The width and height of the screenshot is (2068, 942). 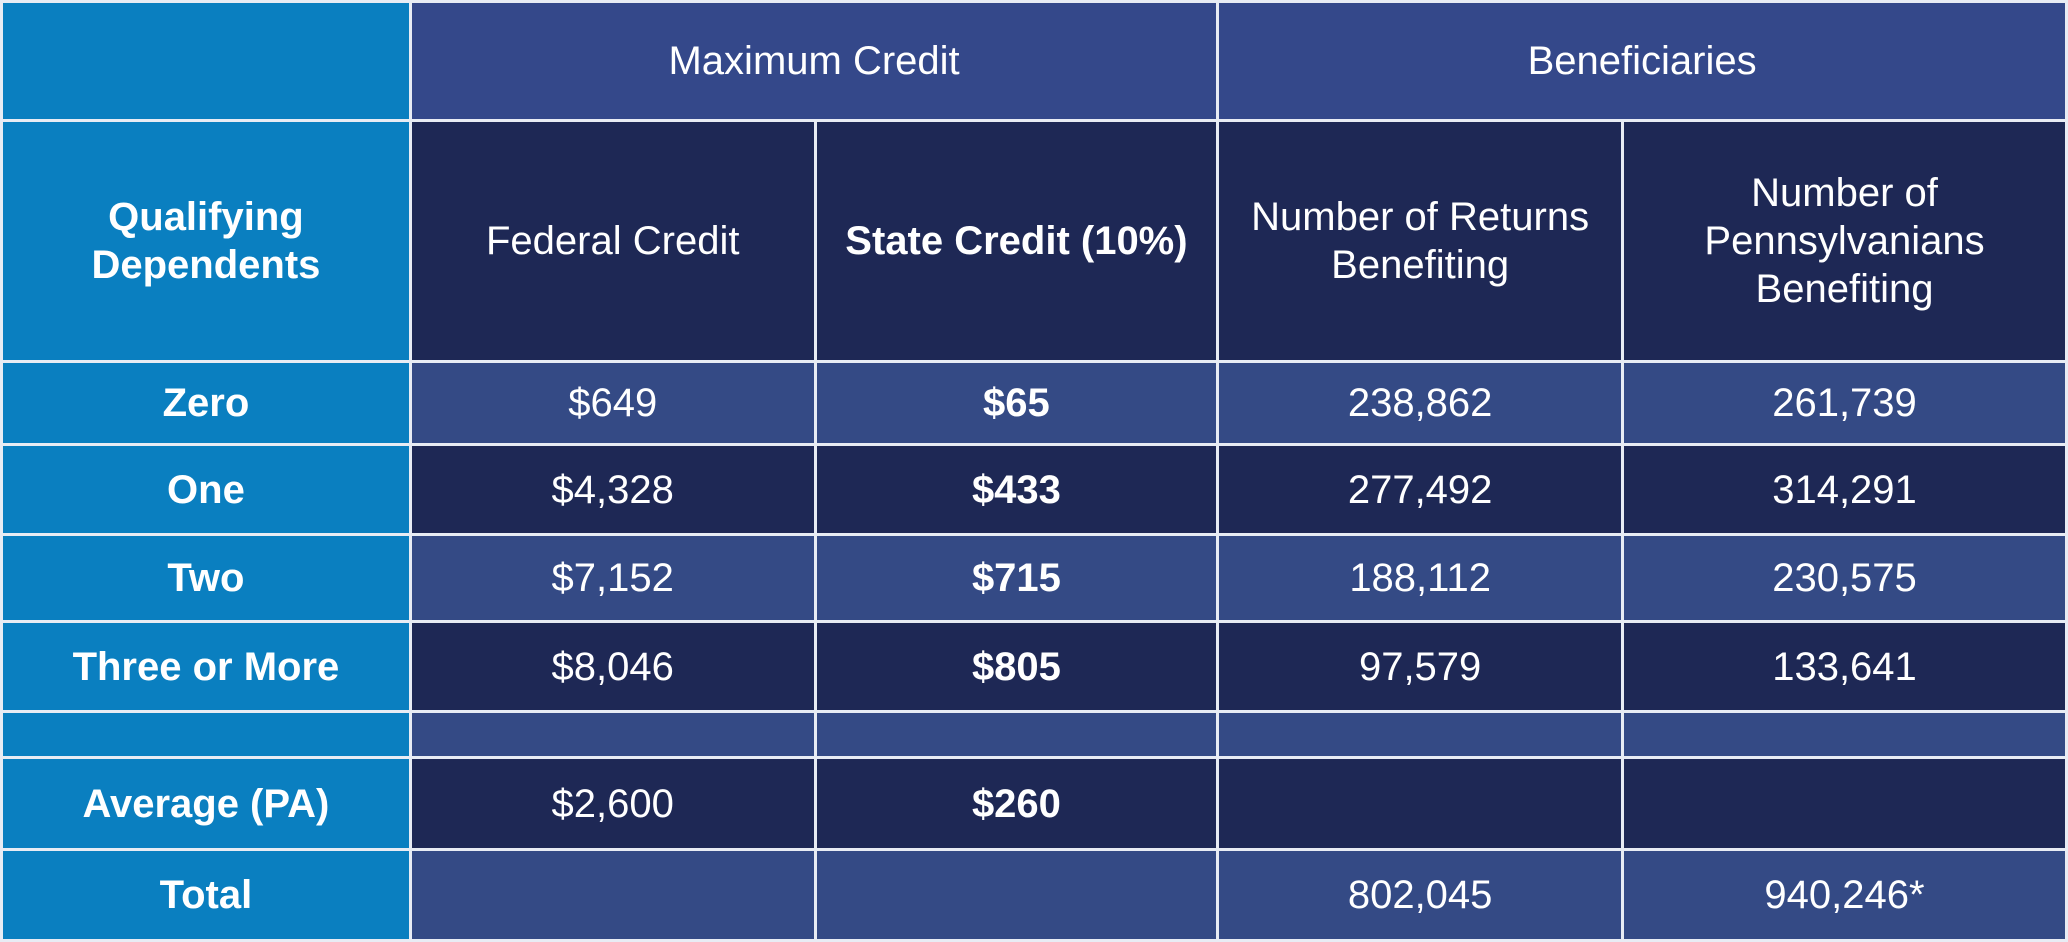 I want to click on state-credit-cell: $260, so click(x=1016, y=803).